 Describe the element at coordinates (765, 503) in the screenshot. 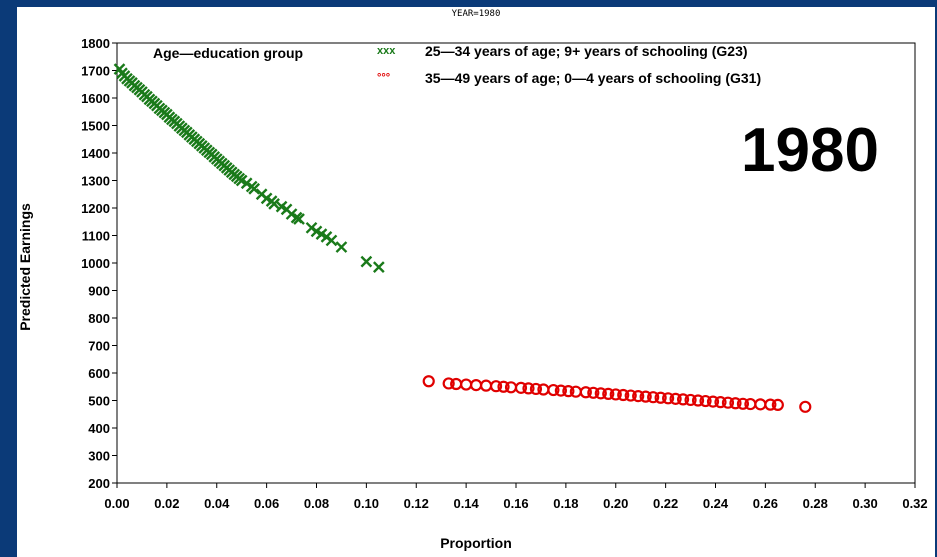

I see `x-tick-label: 0.26` at that location.